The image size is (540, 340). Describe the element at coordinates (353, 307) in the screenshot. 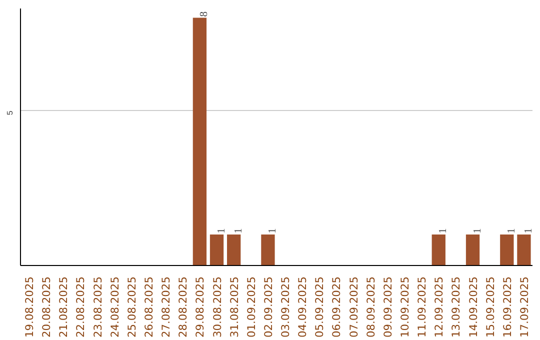

I see `x-tick-label: 07.09.2025` at that location.